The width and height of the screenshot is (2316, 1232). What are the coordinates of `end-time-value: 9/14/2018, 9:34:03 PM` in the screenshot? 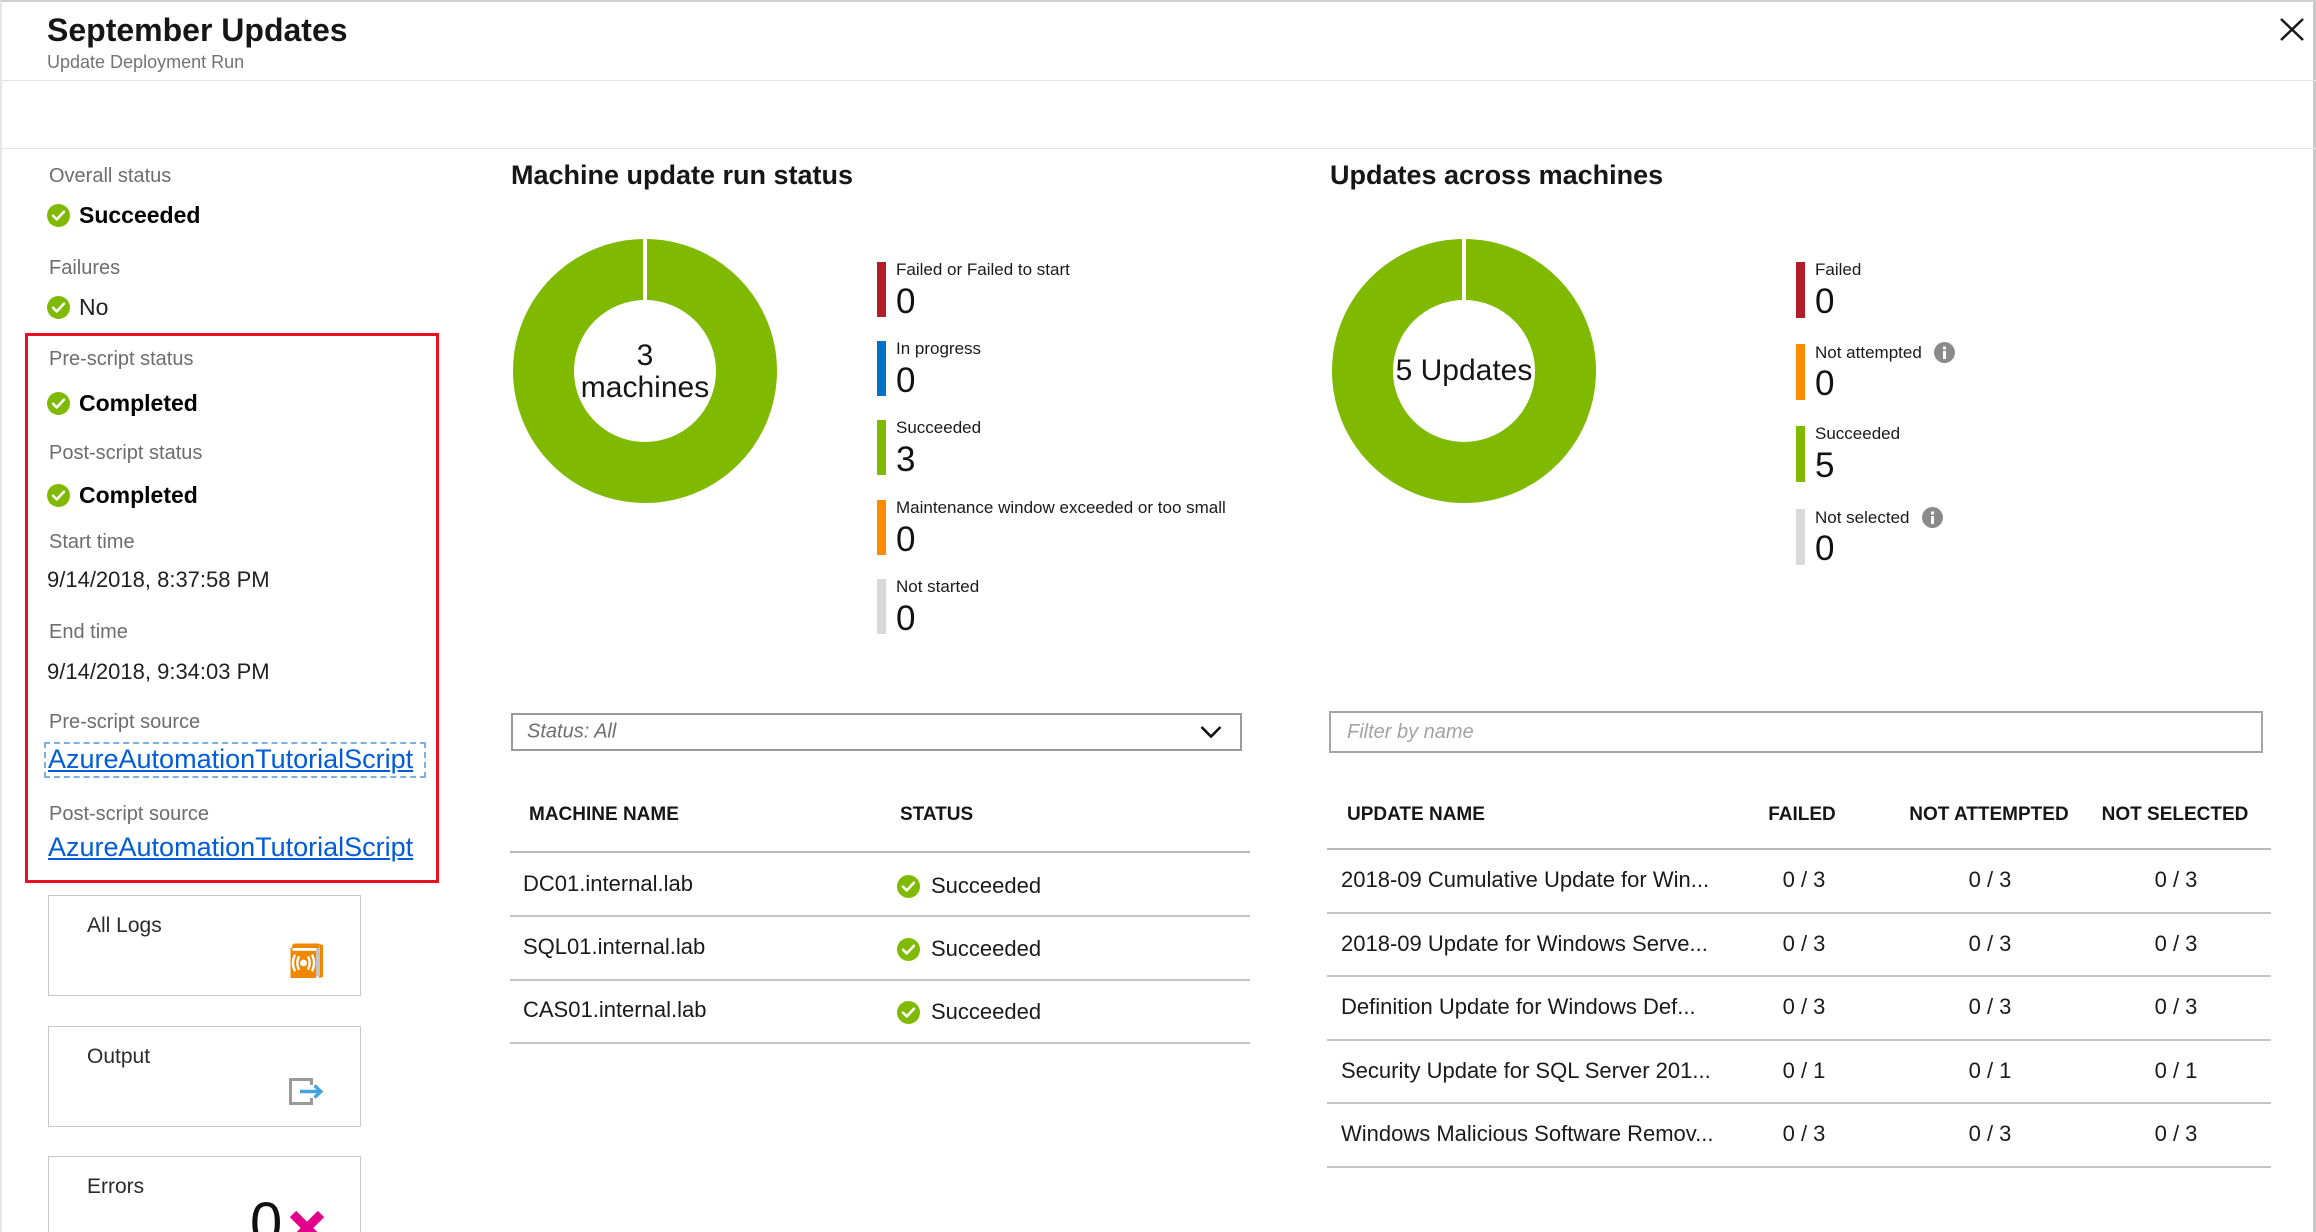 It's located at (158, 671).